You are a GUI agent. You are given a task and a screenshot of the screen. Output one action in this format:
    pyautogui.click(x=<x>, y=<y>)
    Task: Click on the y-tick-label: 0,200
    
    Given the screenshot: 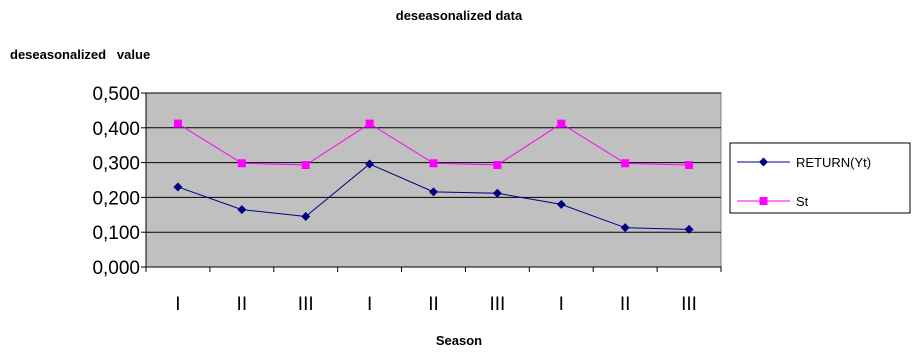 What is the action you would take?
    pyautogui.click(x=116, y=198)
    